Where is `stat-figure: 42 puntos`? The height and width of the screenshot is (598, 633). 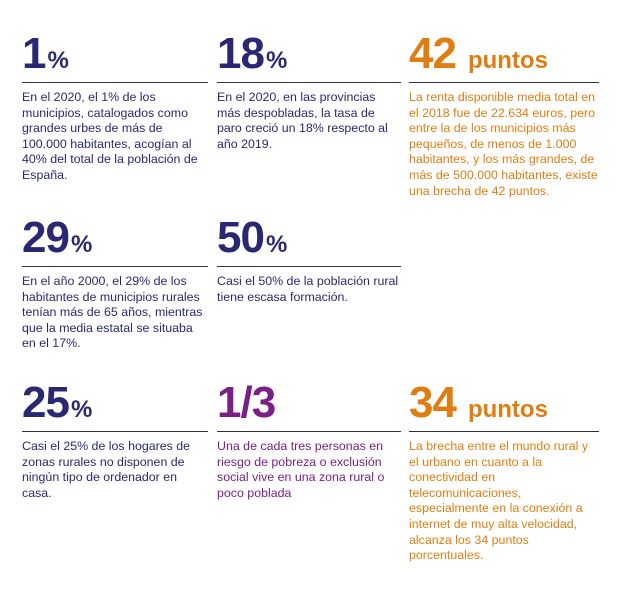 stat-figure: 42 puntos is located at coordinates (504, 54).